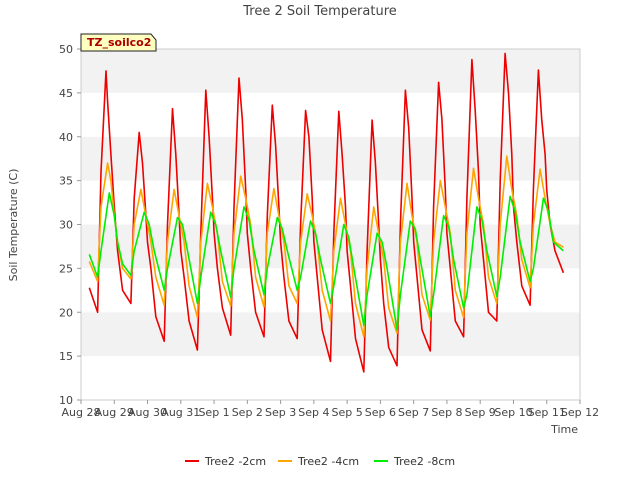 This screenshot has width=640, height=480. I want to click on x-tick-label: Sep 1, so click(213, 412).